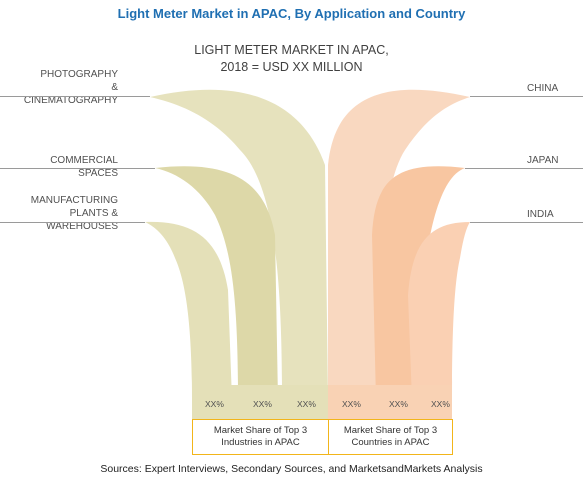 This screenshot has height=491, width=583. I want to click on base-left, so click(260, 402).